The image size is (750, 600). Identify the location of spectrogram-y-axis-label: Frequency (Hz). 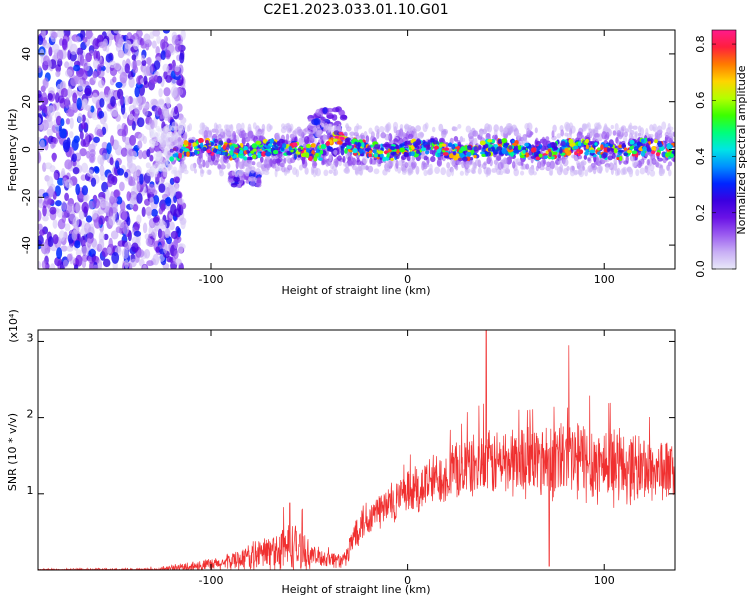
(12, 150).